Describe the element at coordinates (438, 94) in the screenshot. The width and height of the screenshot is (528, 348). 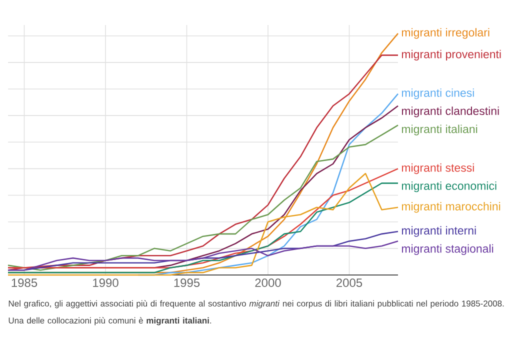
I see `series-label: migranti cinesi` at that location.